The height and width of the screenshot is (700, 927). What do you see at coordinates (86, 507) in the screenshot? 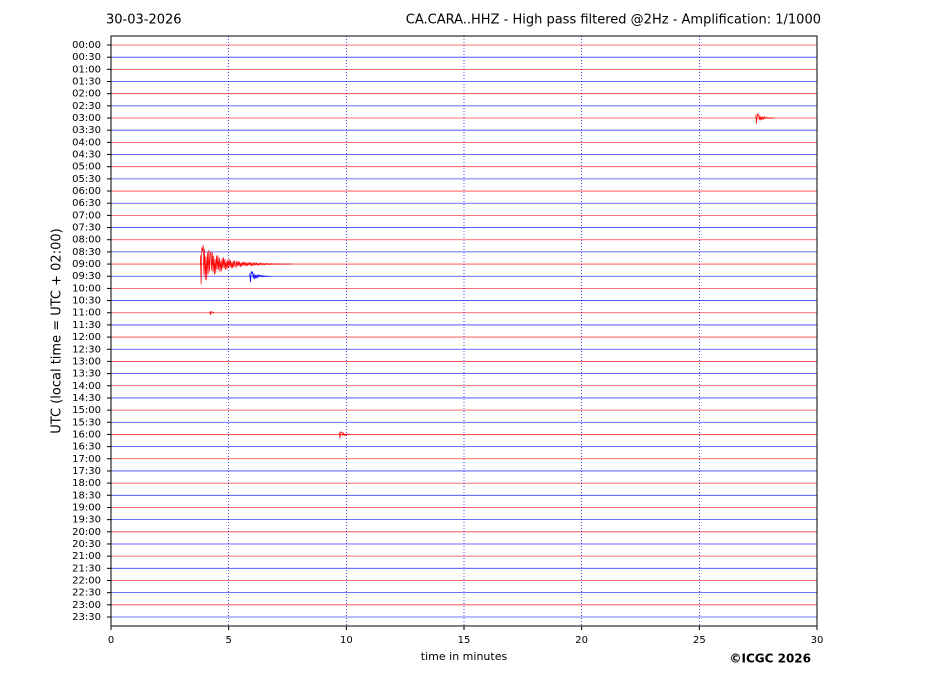
I see `y-tick-label: 19:00` at bounding box center [86, 507].